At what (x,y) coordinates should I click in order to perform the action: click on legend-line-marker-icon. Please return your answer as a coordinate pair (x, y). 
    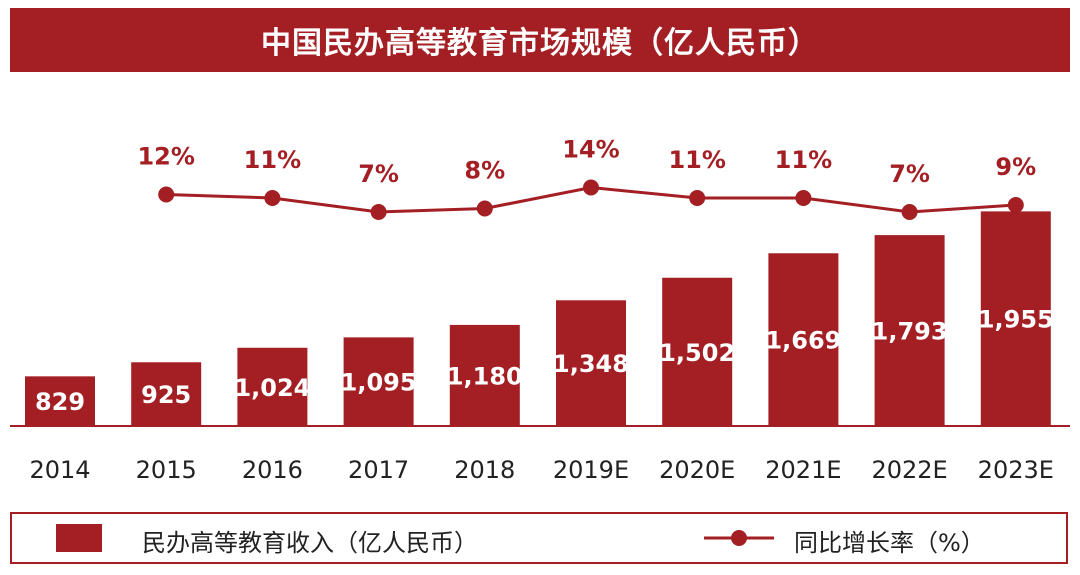
    Looking at the image, I should click on (739, 538).